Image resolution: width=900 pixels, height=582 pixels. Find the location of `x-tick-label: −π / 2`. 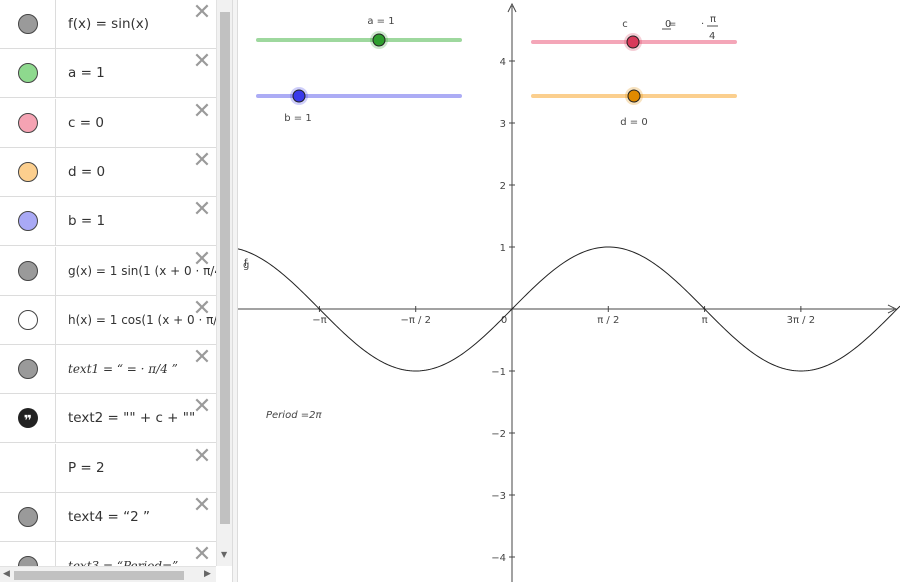

x-tick-label: −π / 2 is located at coordinates (415, 320).